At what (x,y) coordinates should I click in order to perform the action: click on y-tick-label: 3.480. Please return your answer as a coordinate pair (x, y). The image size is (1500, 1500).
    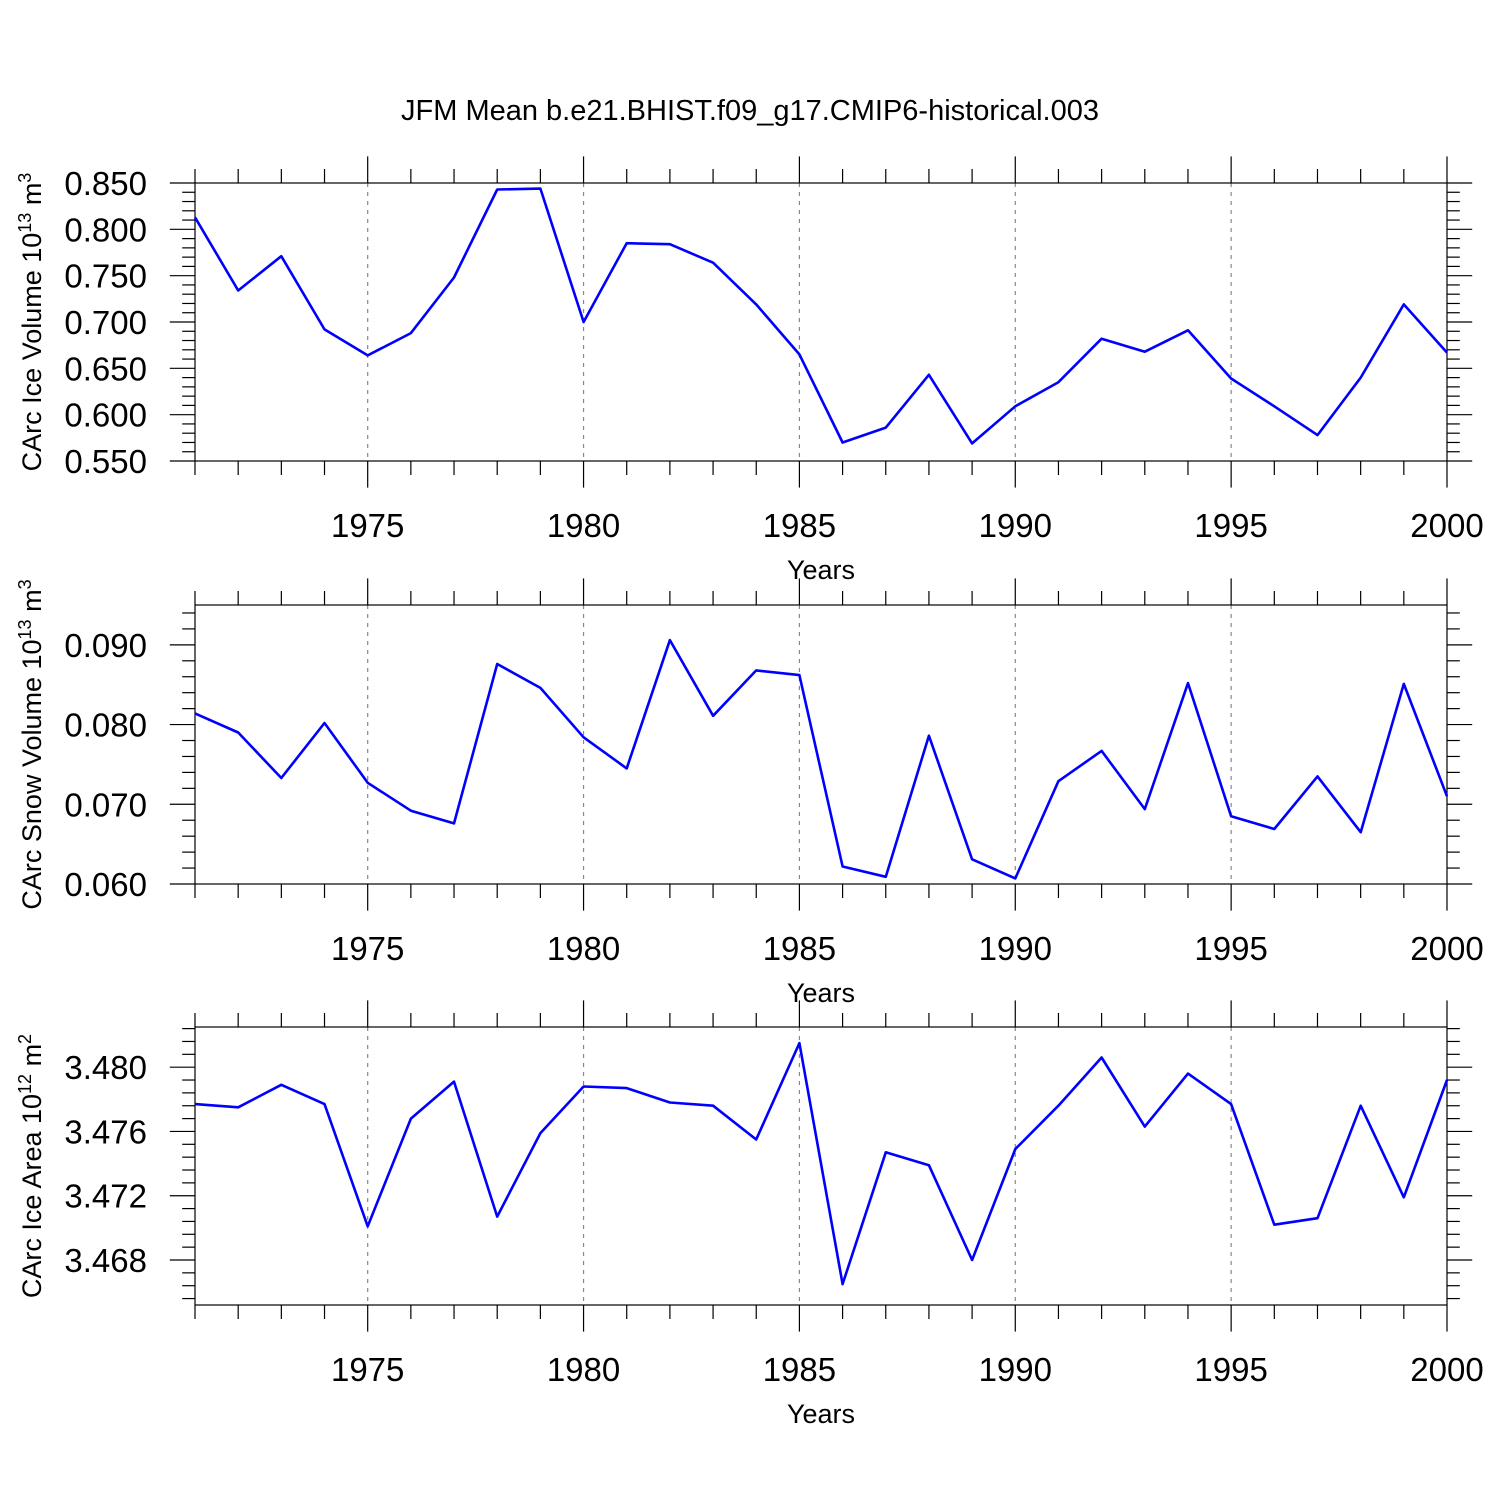
    Looking at the image, I should click on (105, 1067).